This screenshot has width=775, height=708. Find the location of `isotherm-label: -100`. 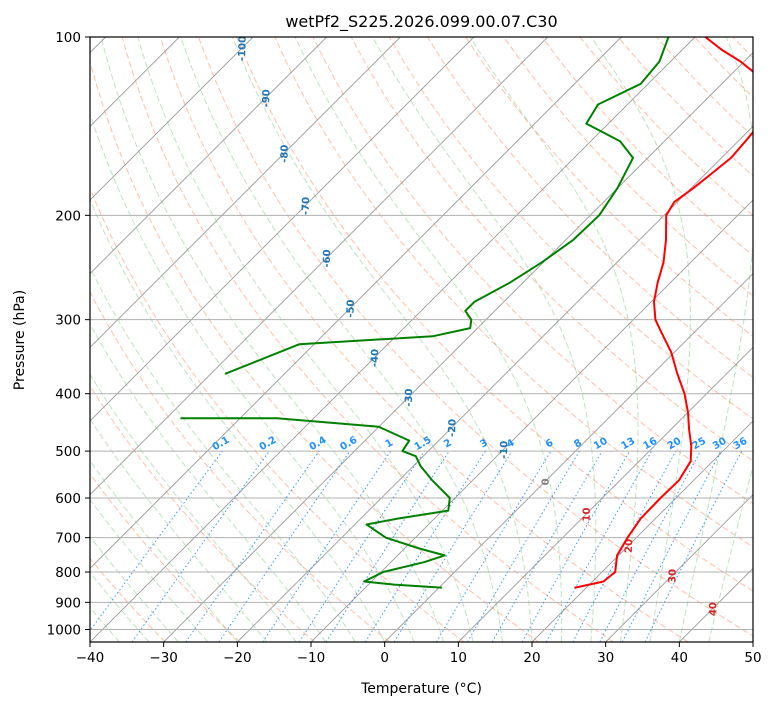

isotherm-label: -100 is located at coordinates (243, 48).